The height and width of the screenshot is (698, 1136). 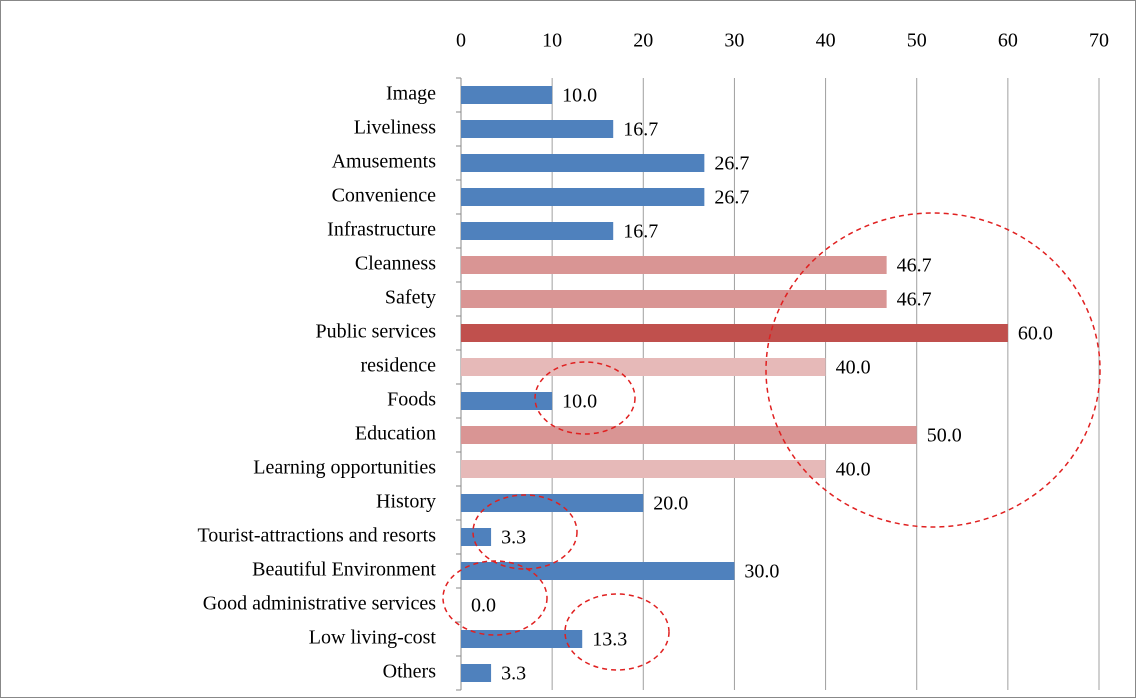 I want to click on y-tick-label: Infrastructure, so click(x=381, y=230).